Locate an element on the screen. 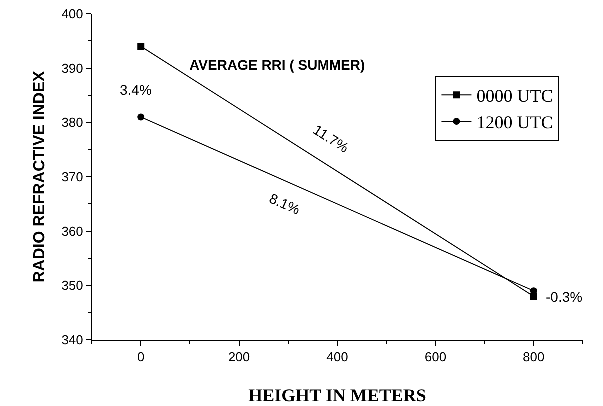 The height and width of the screenshot is (406, 603). x-axis-title: HEIGHT IN METERS is located at coordinates (337, 396).